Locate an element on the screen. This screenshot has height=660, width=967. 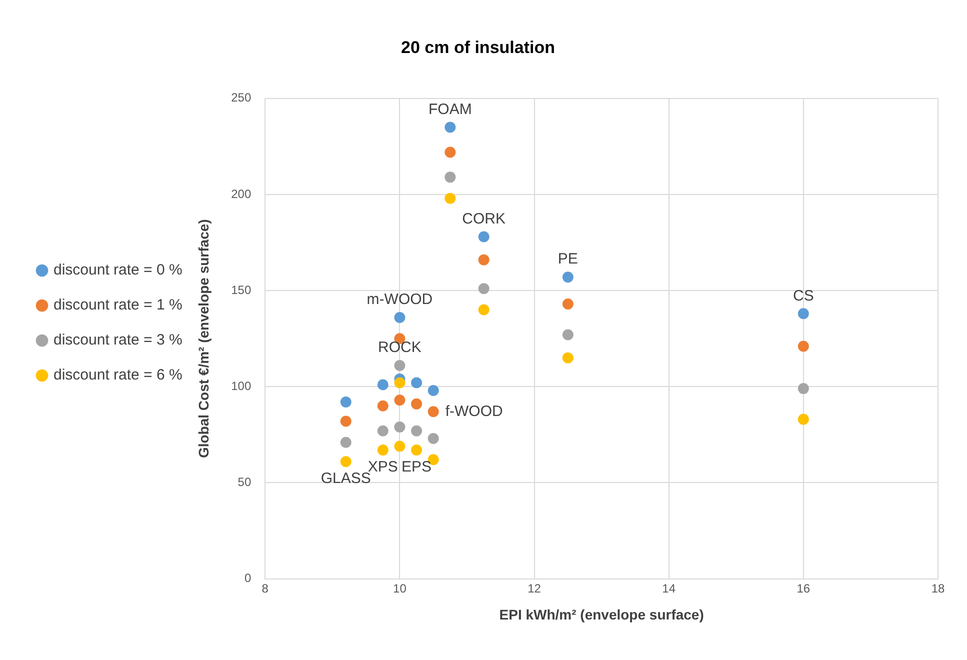
legend-label: discount rate = 6 % is located at coordinates (118, 375).